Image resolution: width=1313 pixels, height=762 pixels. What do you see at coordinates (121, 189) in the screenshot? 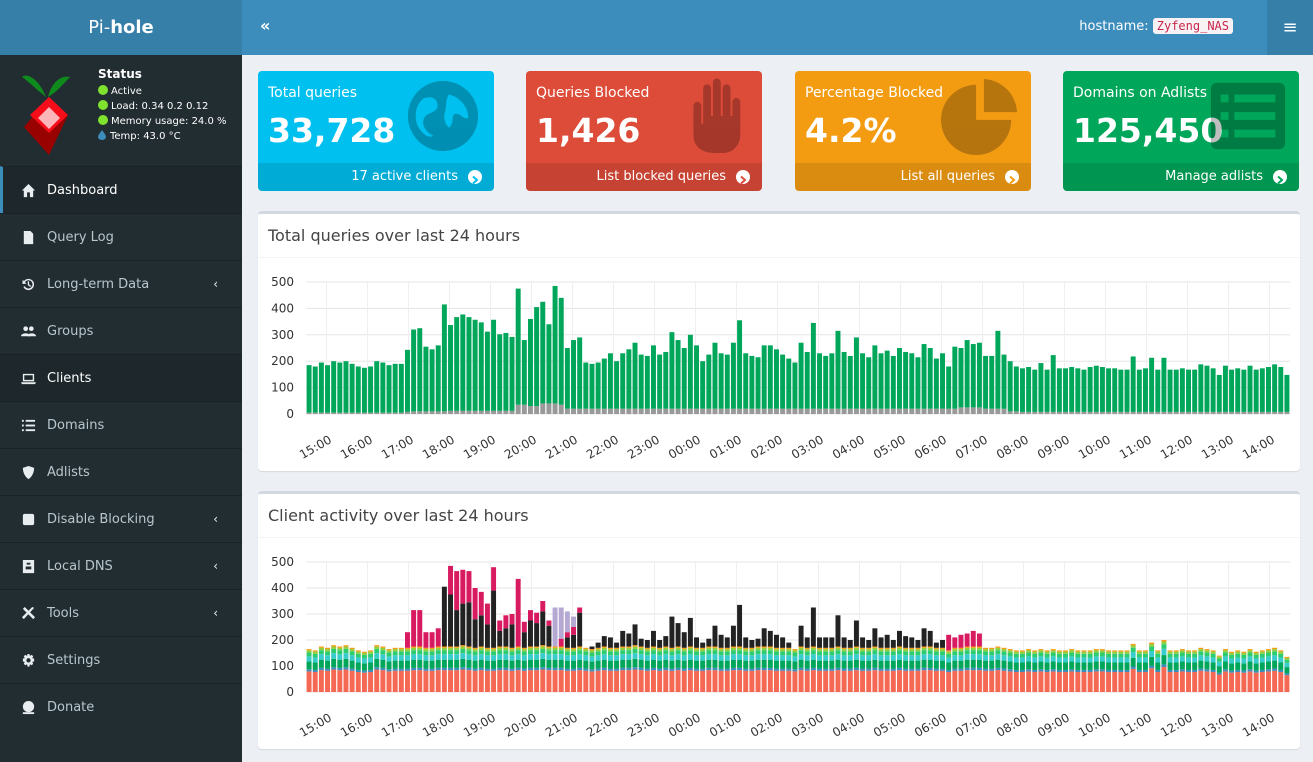
I see `sidebar-item-dashboard: Dashboard` at bounding box center [121, 189].